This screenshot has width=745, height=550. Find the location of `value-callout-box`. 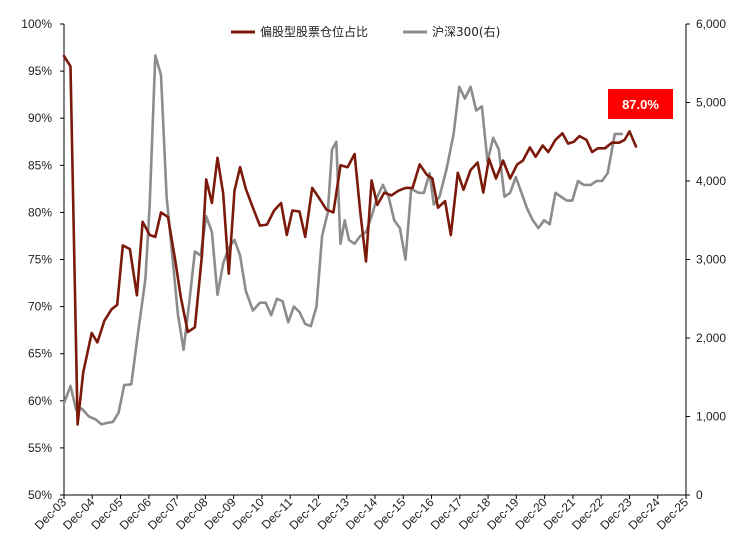

value-callout-box is located at coordinates (640, 104).